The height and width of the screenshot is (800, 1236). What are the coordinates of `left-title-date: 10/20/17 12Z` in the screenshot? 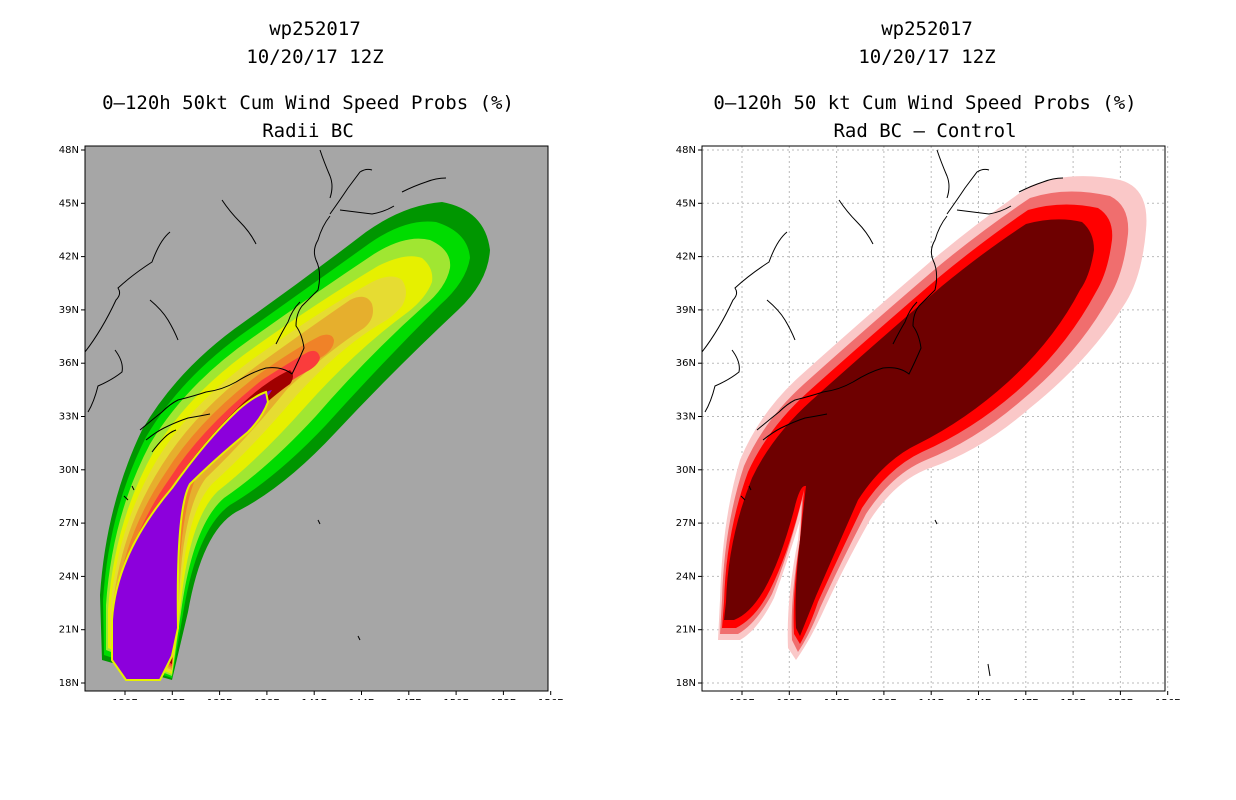 It's located at (315, 57).